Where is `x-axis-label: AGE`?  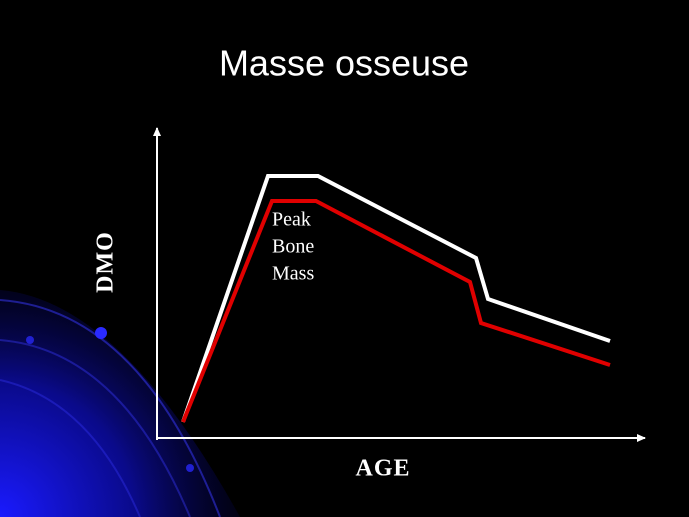 x-axis-label: AGE is located at coordinates (382, 469).